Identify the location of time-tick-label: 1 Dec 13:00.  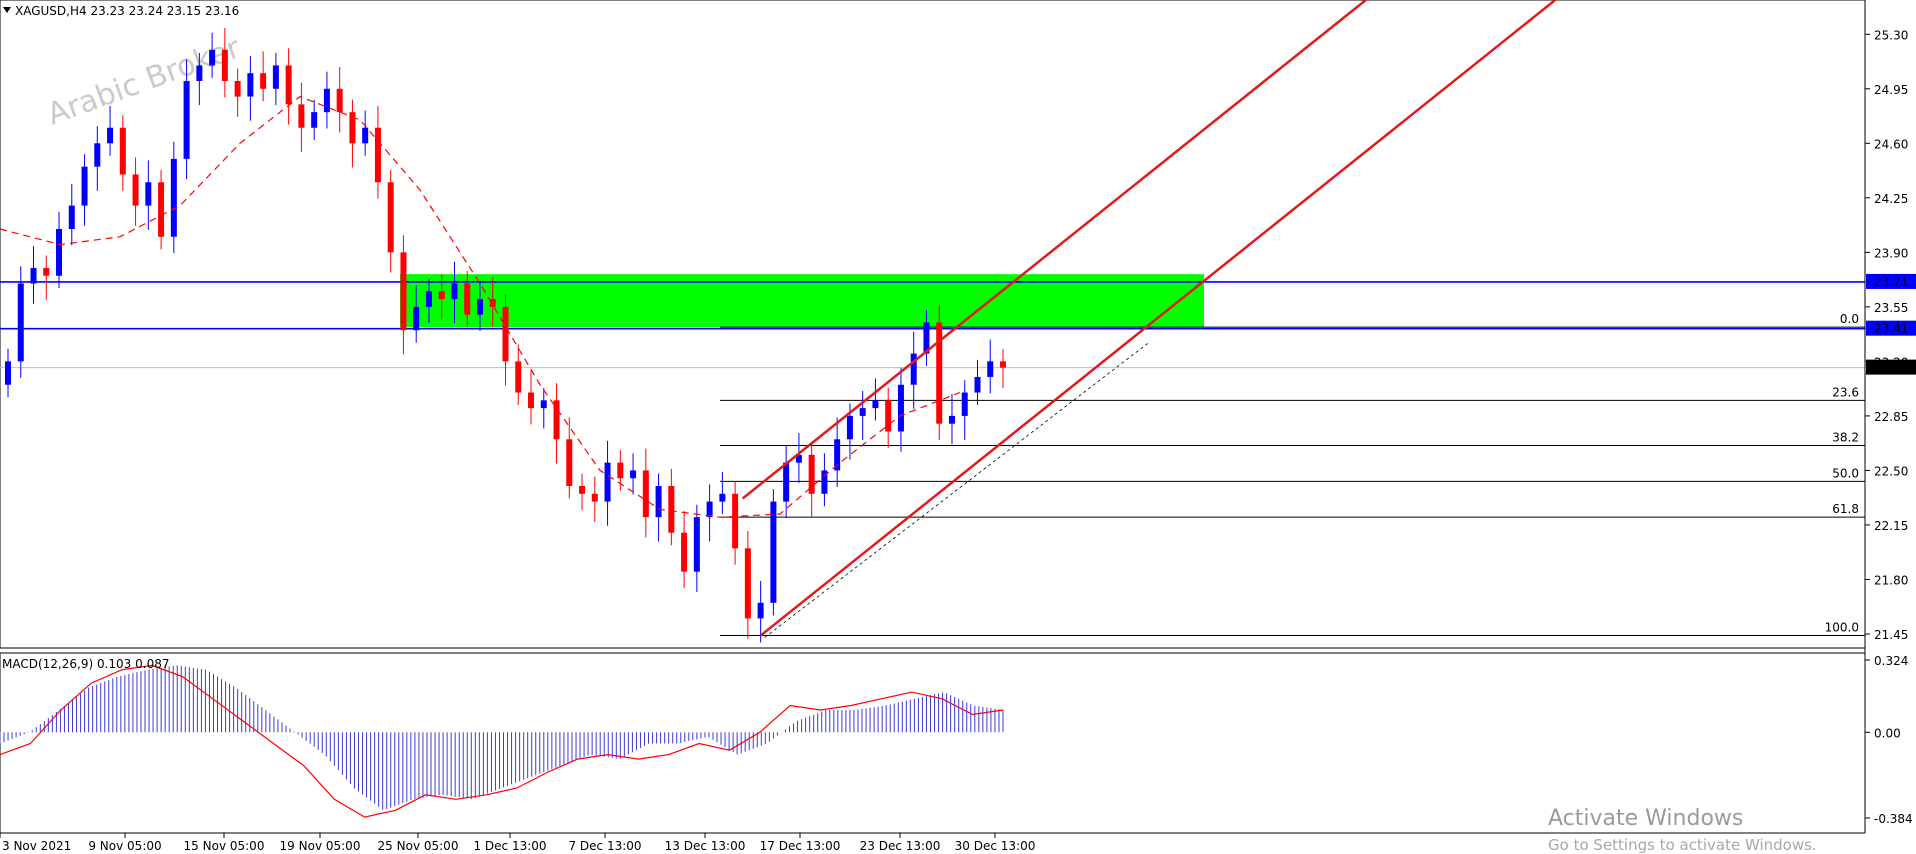
(509, 846).